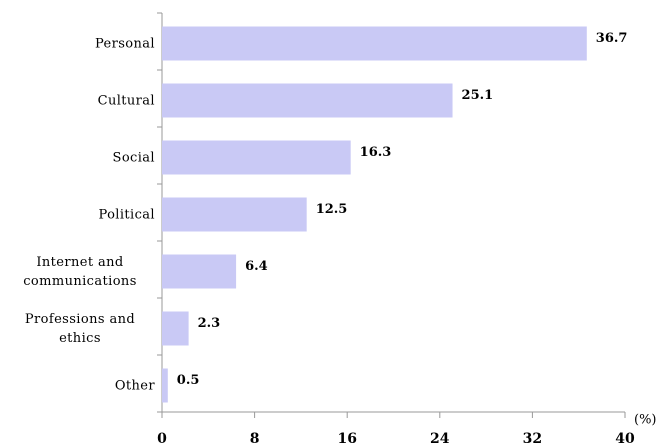  Describe the element at coordinates (162, 439) in the screenshot. I see `x-tick-label: 0` at that location.